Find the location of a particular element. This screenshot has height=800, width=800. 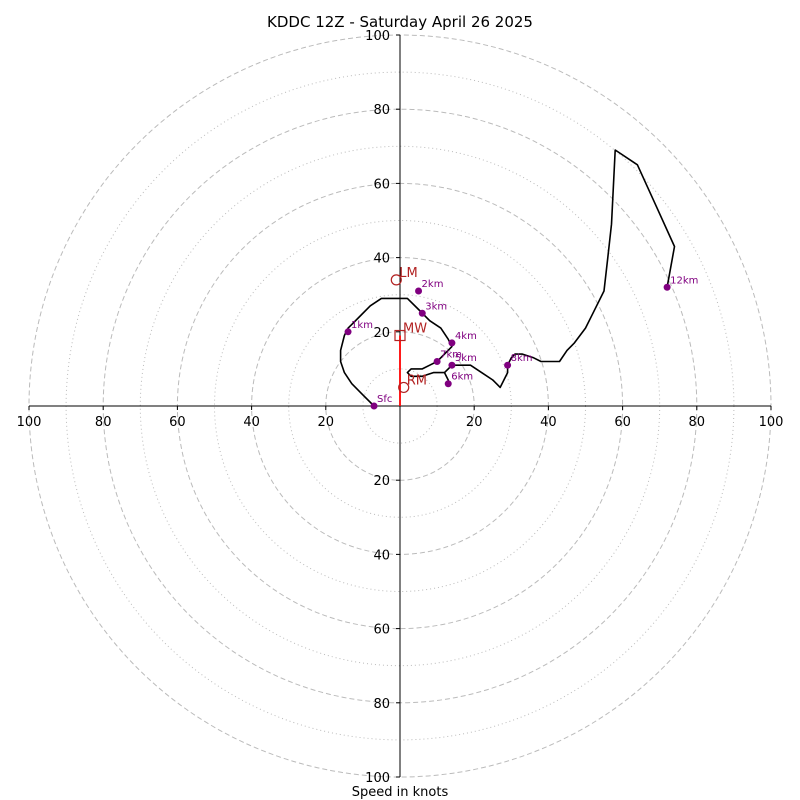

height-marker-label: 4km is located at coordinates (466, 336).